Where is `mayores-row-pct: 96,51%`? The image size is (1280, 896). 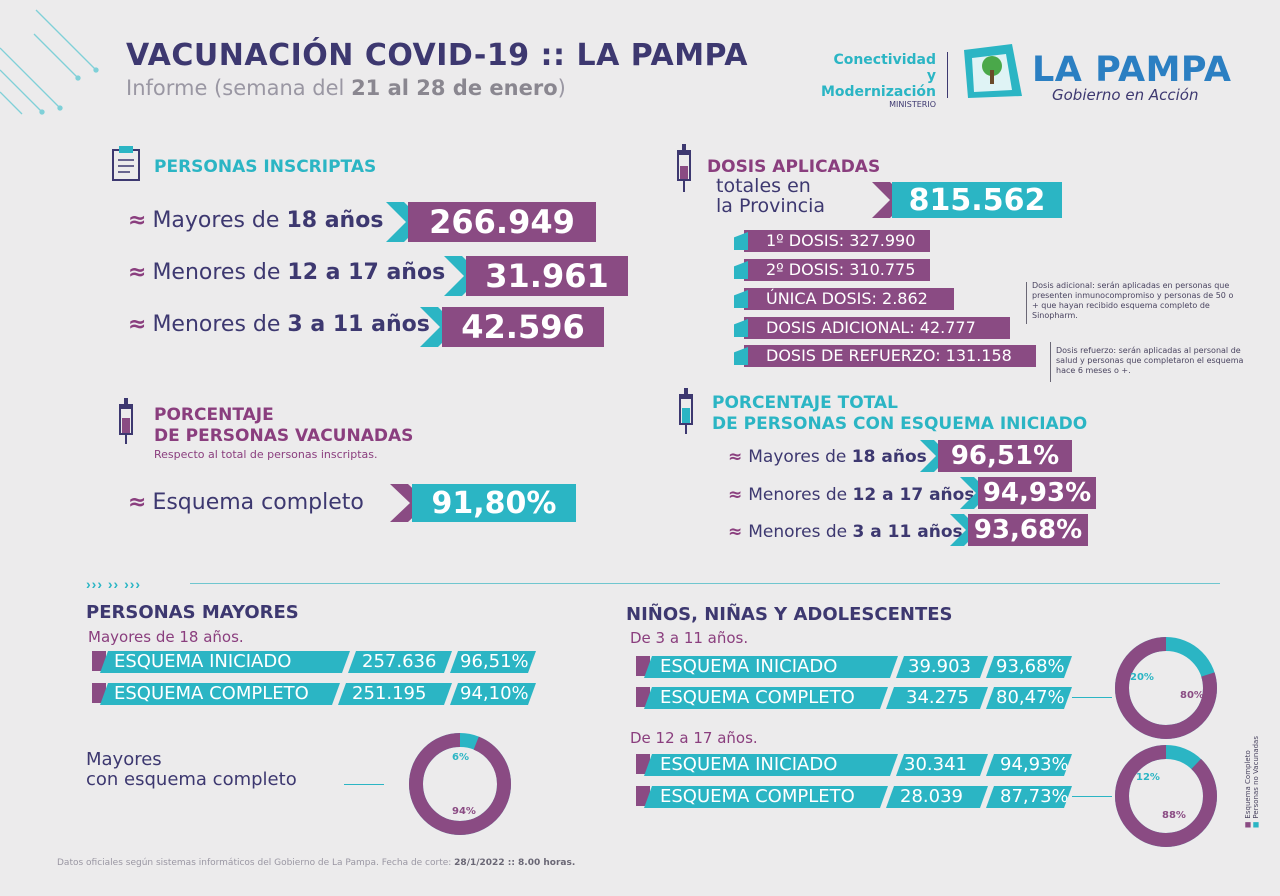
mayores-row-pct: 96,51% is located at coordinates (493, 662).